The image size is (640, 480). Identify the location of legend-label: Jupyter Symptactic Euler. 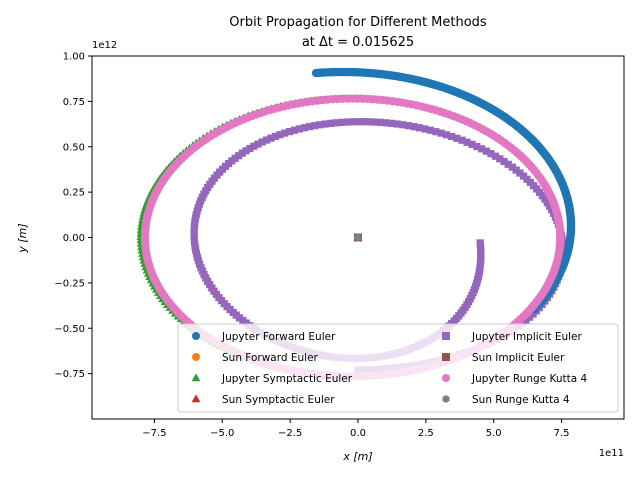
(287, 379).